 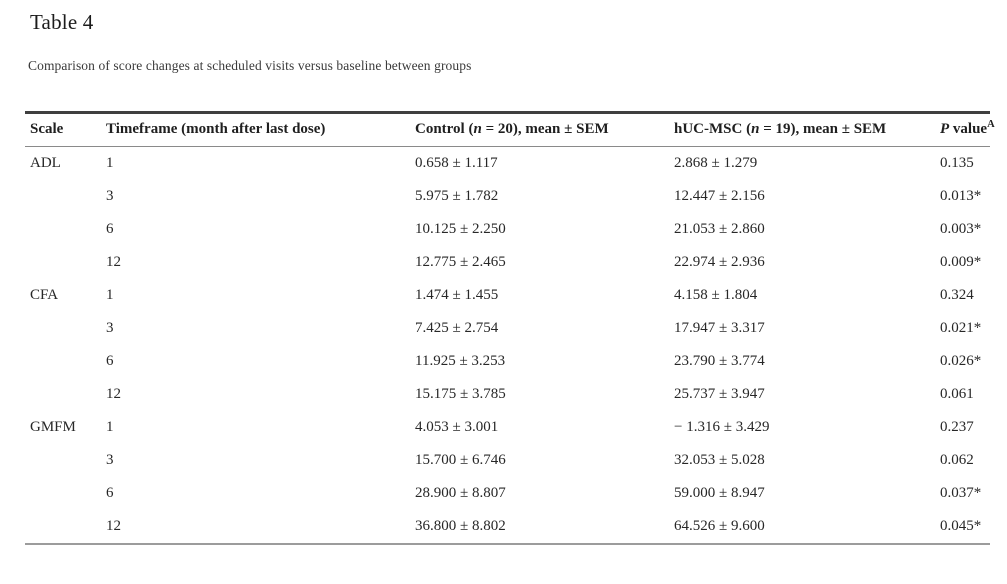 I want to click on cell-pvalue: 0.013*, so click(x=961, y=196).